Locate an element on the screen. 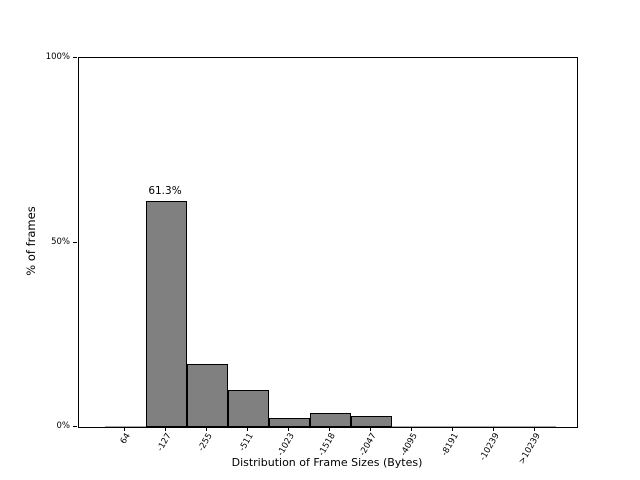  y-axis-title: % of frames is located at coordinates (31, 241).